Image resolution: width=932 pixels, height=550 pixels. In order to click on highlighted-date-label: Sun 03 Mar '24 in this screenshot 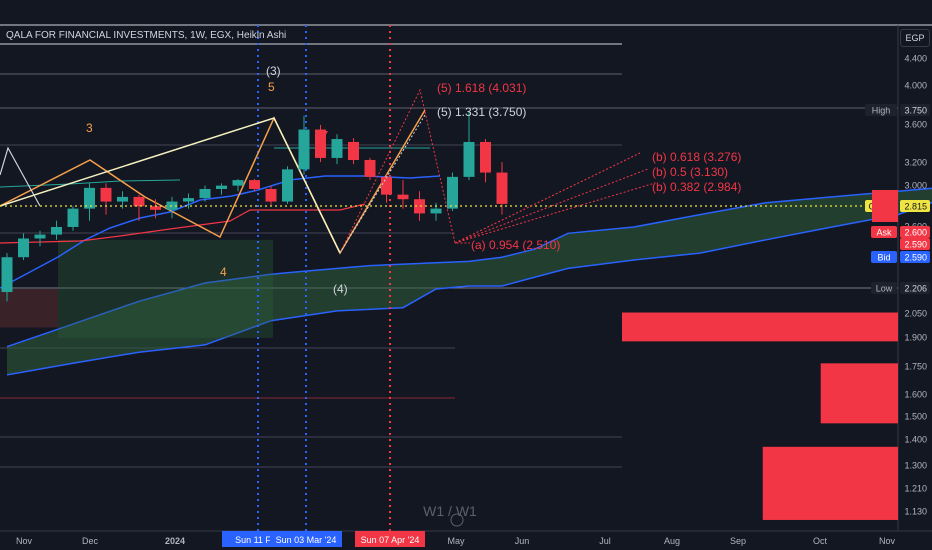, I will do `click(306, 540)`.